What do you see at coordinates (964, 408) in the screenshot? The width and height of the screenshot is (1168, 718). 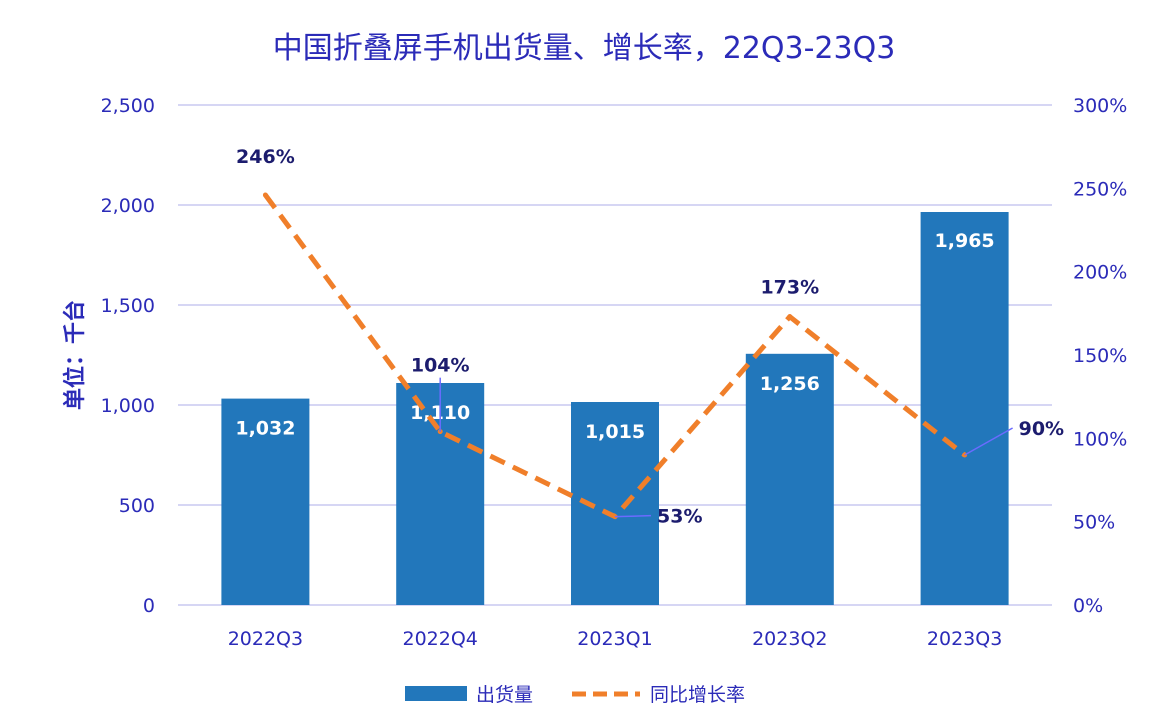 I see `bar-2023Q3` at bounding box center [964, 408].